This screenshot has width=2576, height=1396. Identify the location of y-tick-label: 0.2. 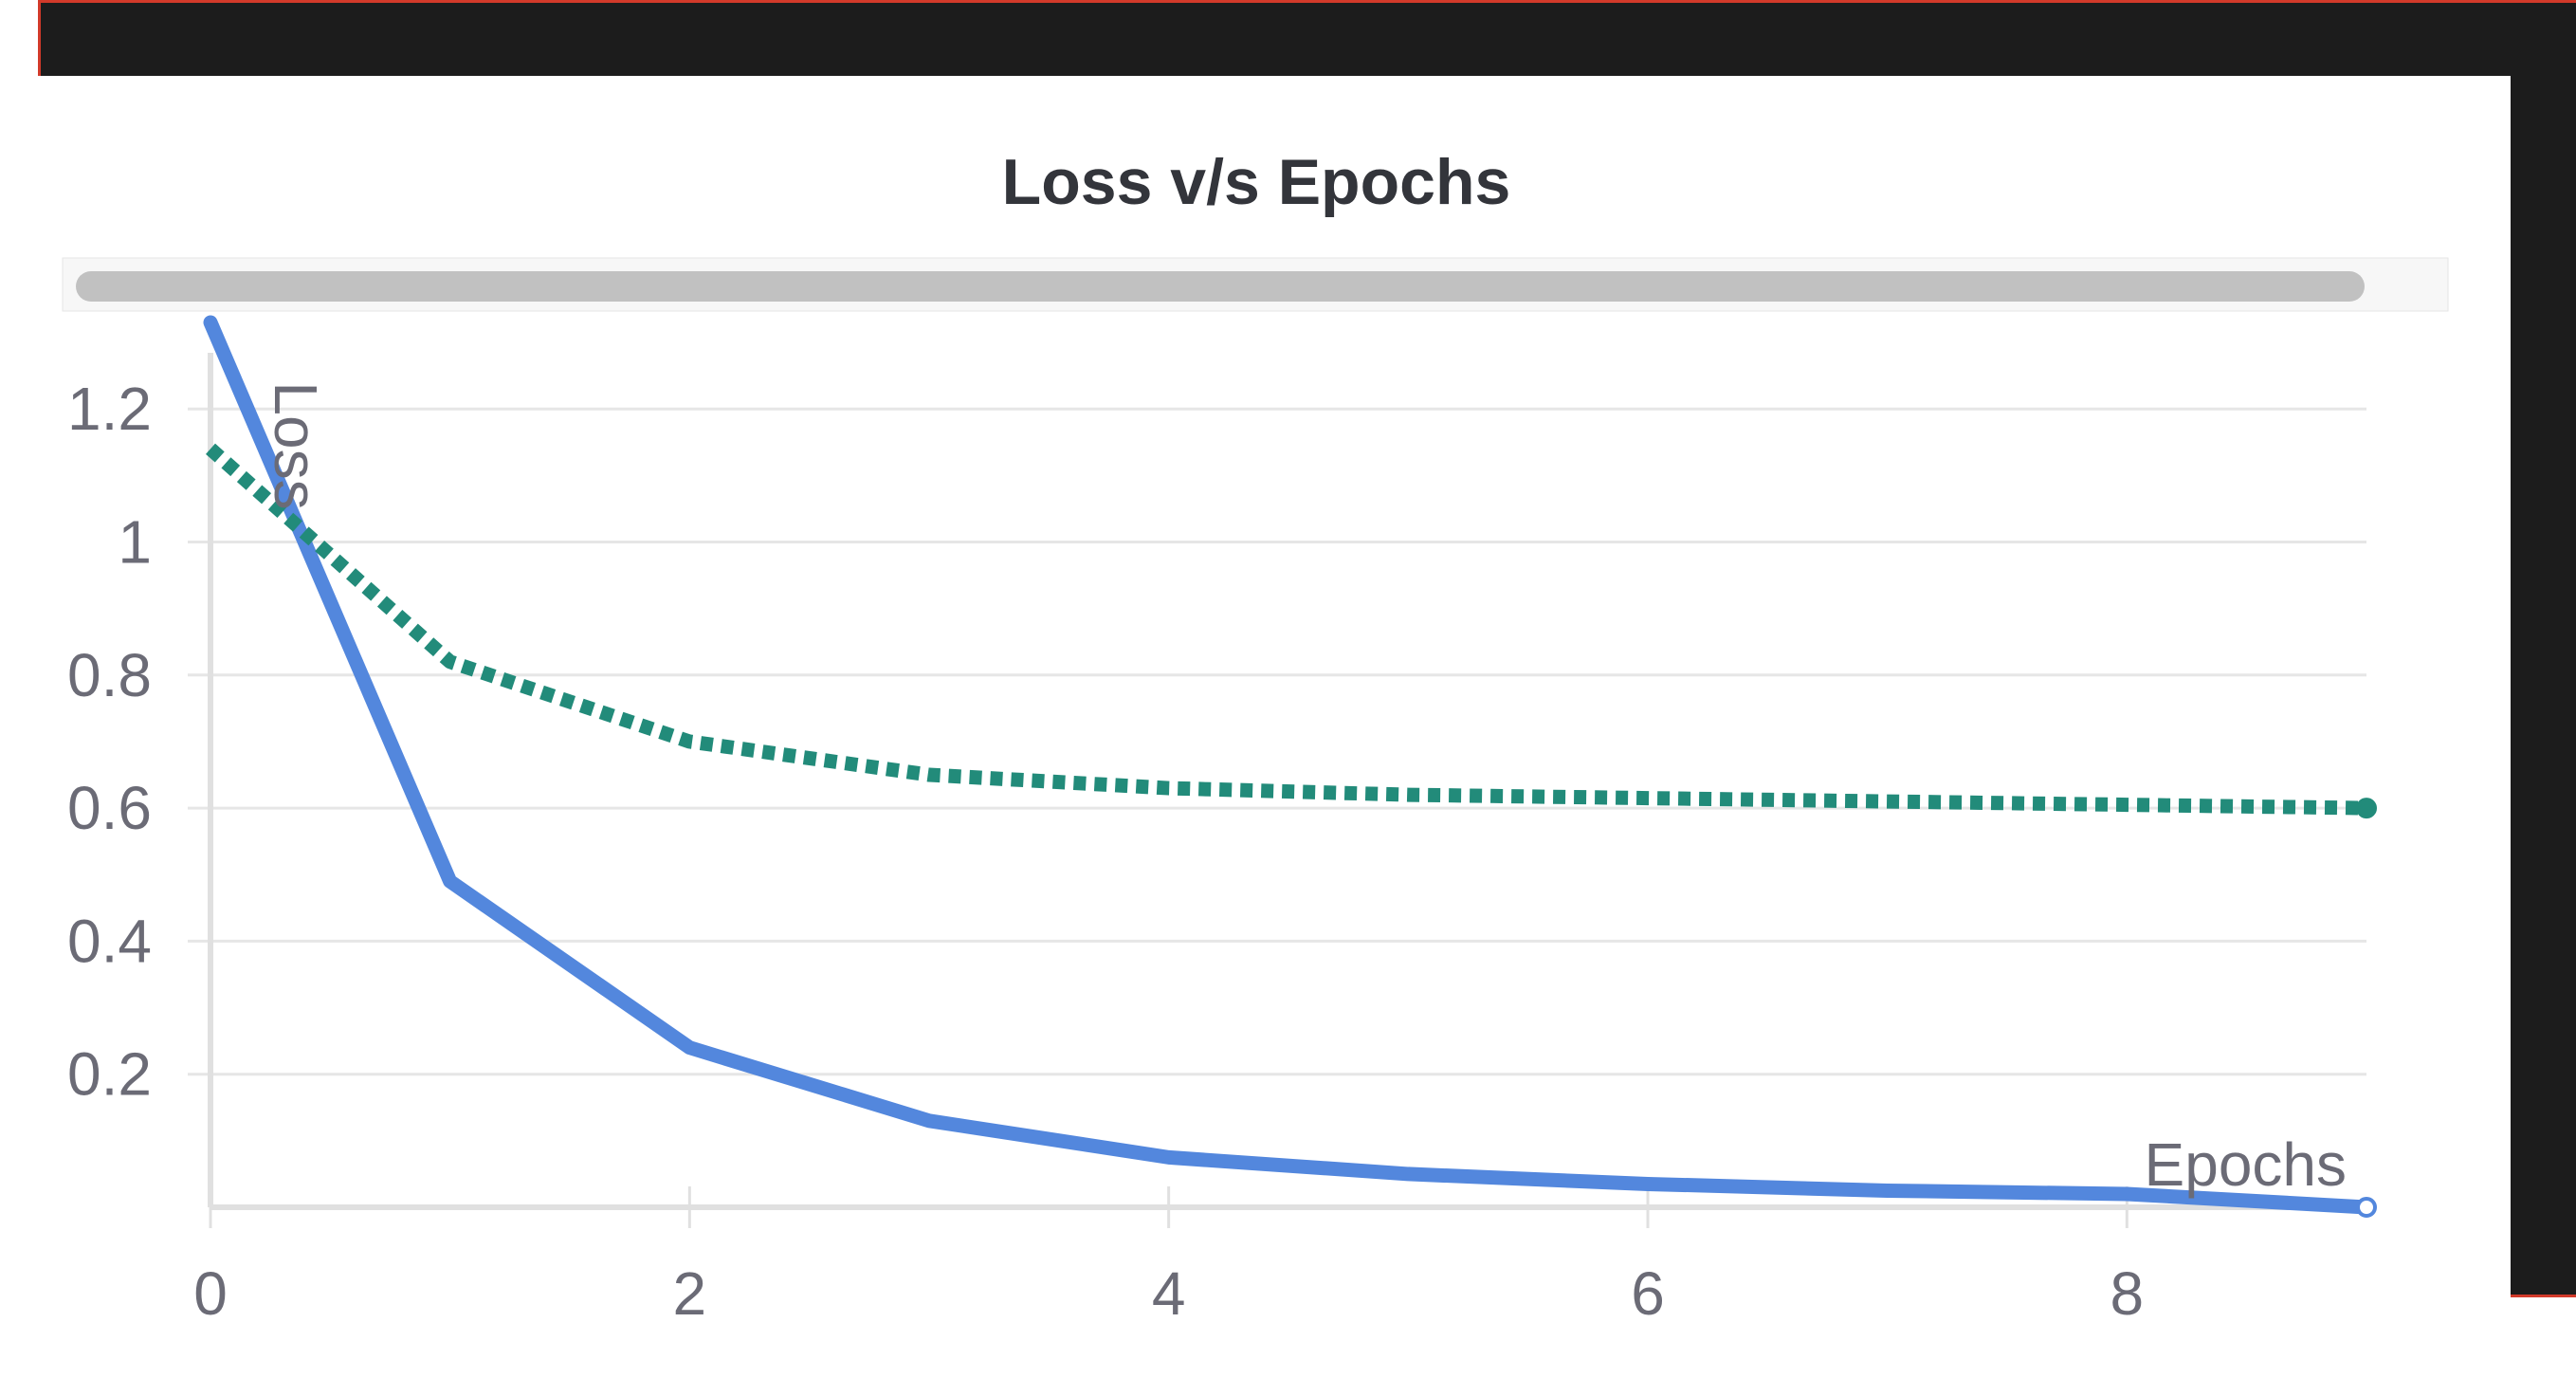
(109, 1074).